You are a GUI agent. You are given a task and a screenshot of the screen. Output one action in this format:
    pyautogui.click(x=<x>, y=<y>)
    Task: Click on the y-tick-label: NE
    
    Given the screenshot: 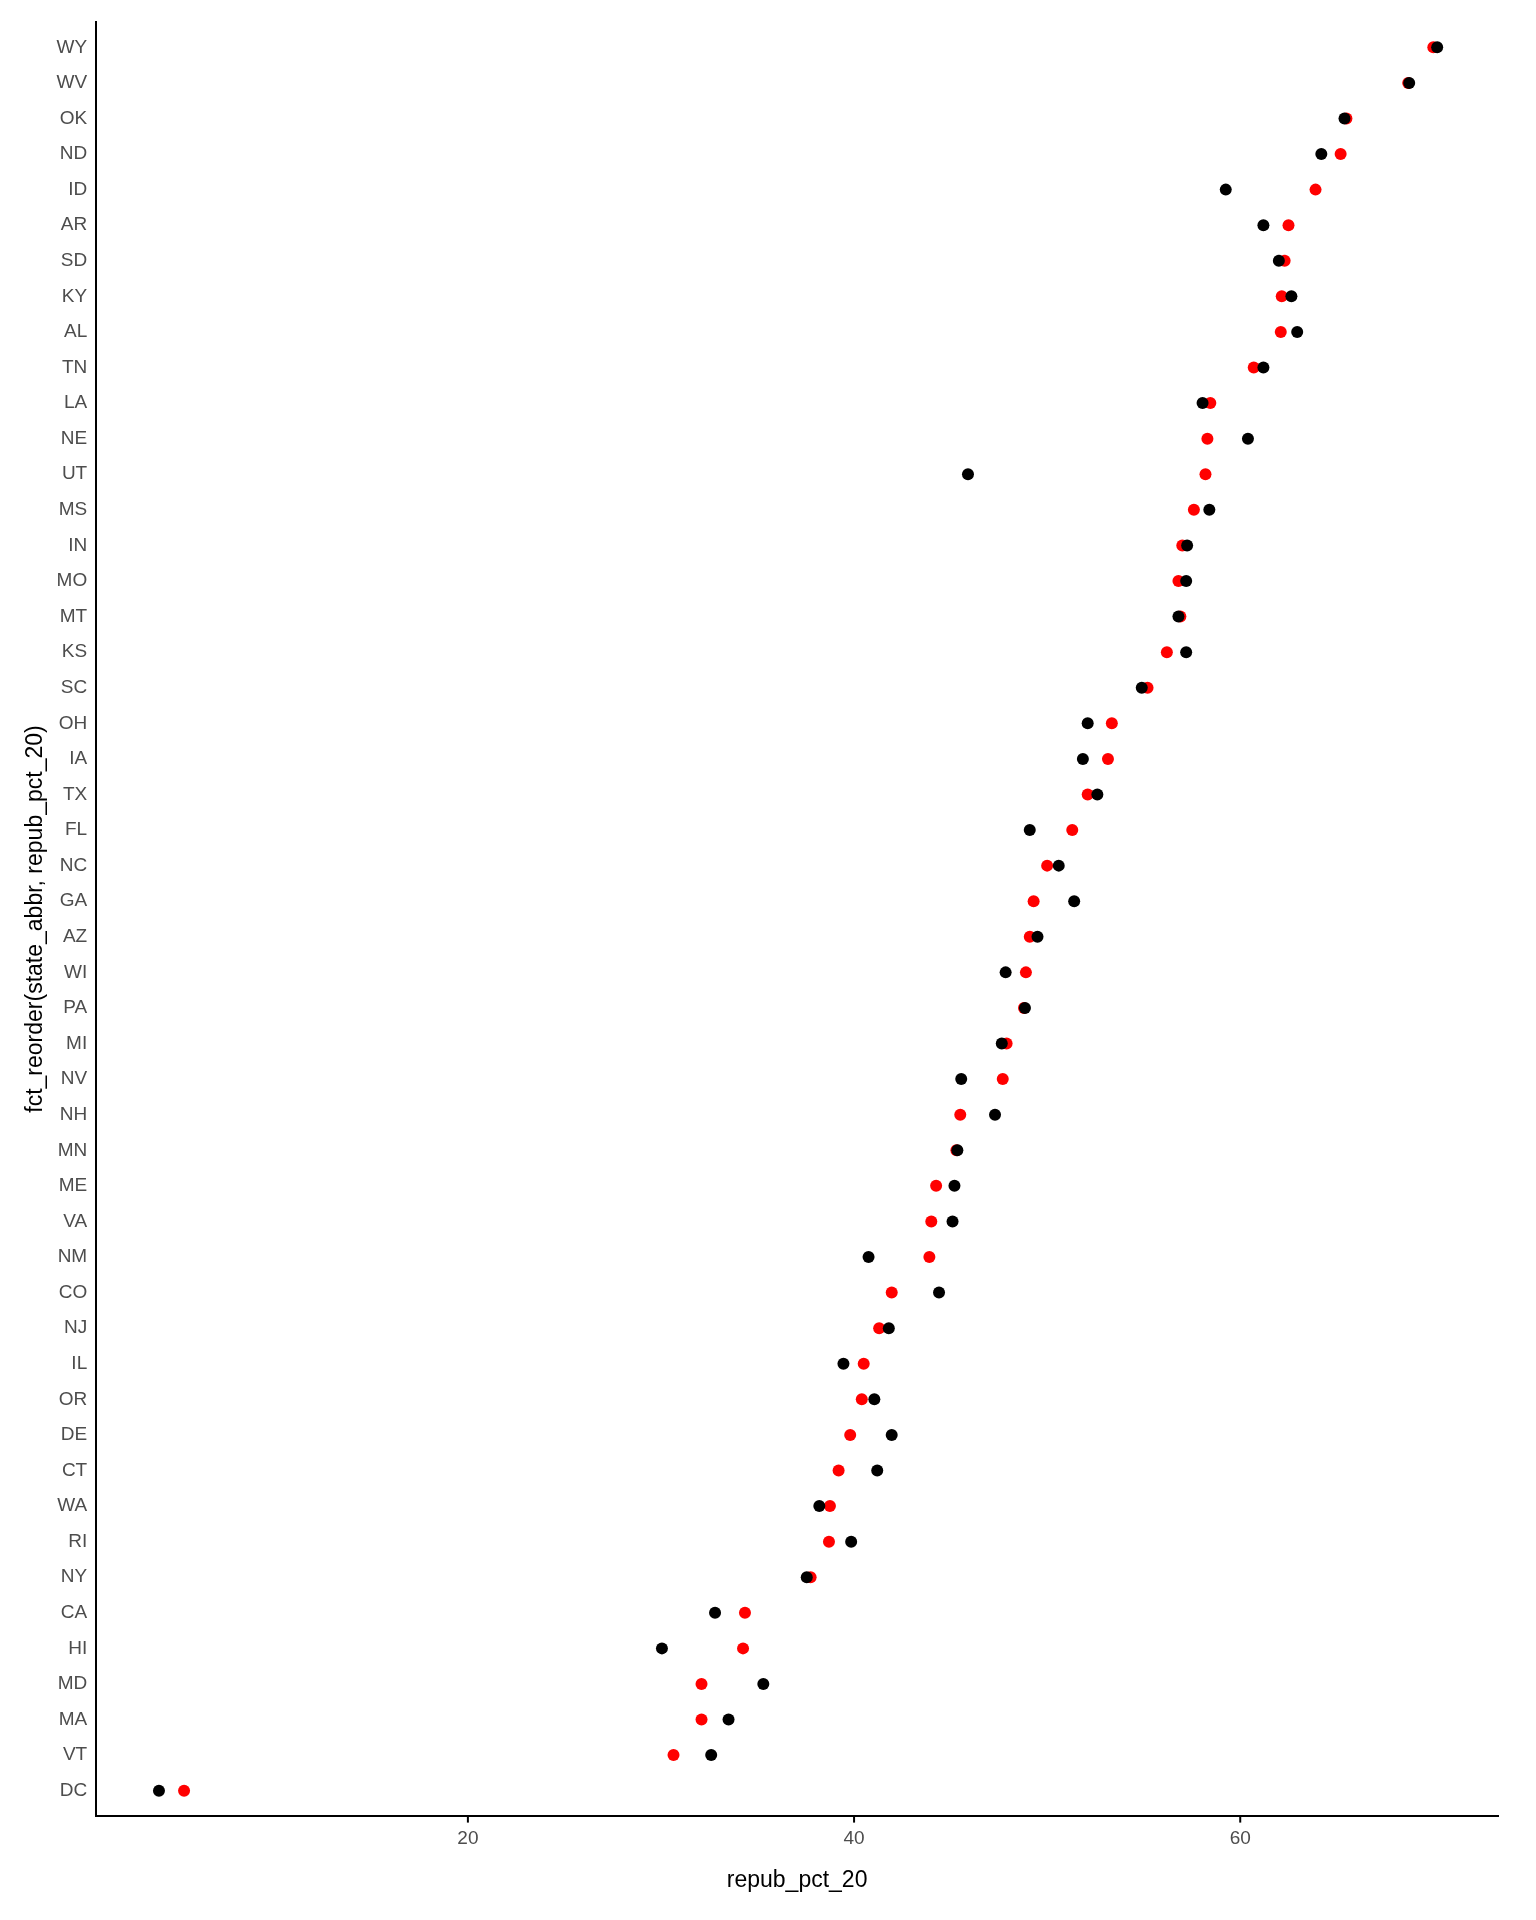 What is the action you would take?
    pyautogui.click(x=74, y=437)
    